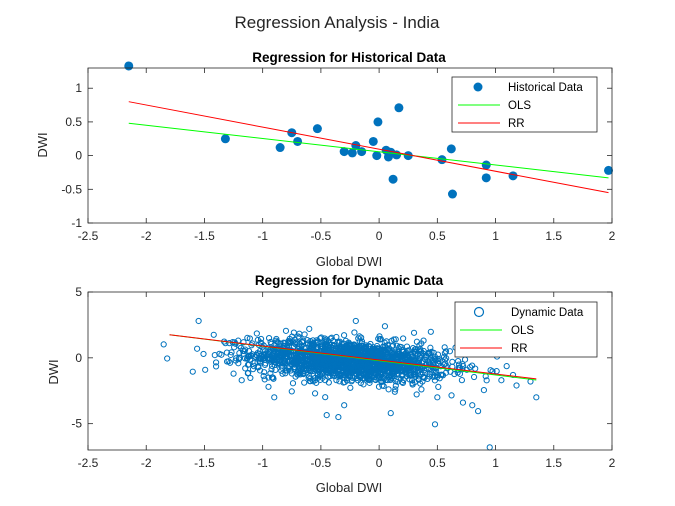 The image size is (675, 506). What do you see at coordinates (42, 144) in the screenshot?
I see `historical-y-axis-label: DWI` at bounding box center [42, 144].